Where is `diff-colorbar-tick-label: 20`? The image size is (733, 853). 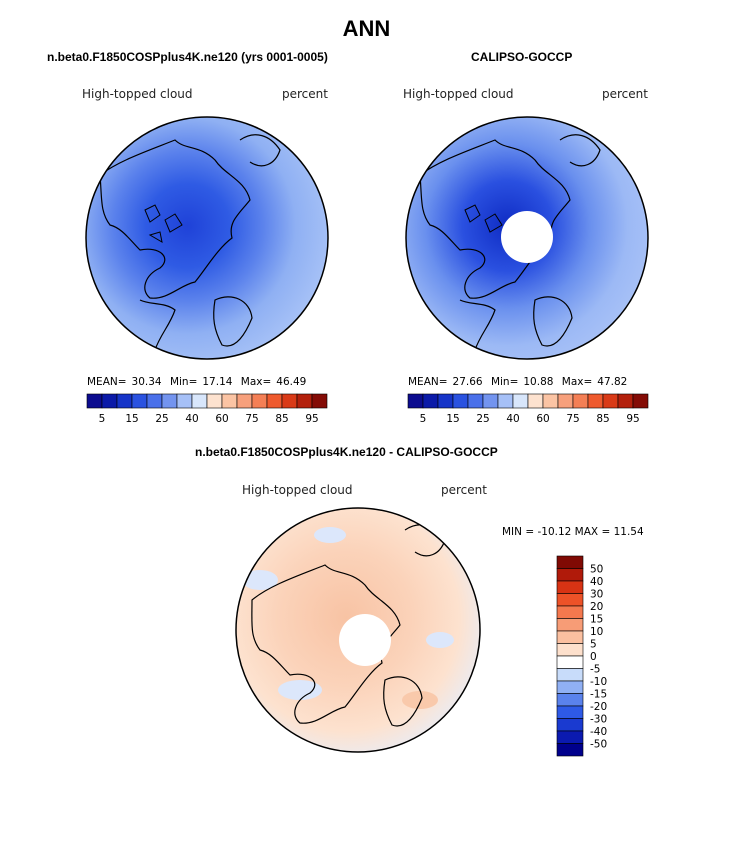
diff-colorbar-tick-label: 20 is located at coordinates (596, 607).